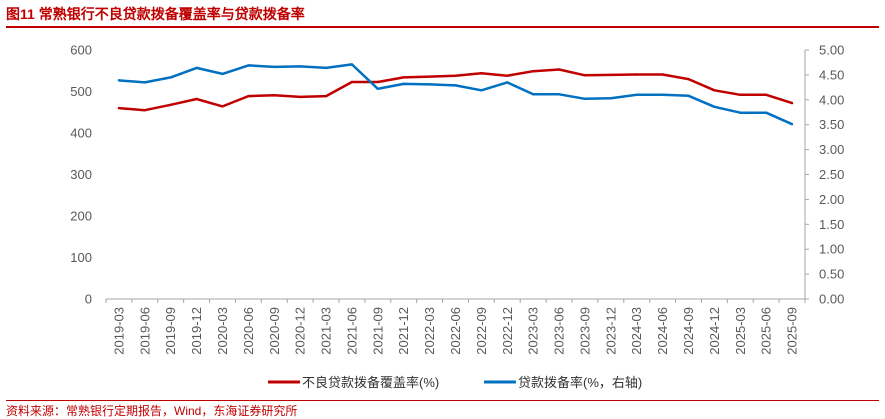 This screenshot has width=885, height=419. Describe the element at coordinates (81, 50) in the screenshot. I see `y-left-tick-label: 600` at that location.